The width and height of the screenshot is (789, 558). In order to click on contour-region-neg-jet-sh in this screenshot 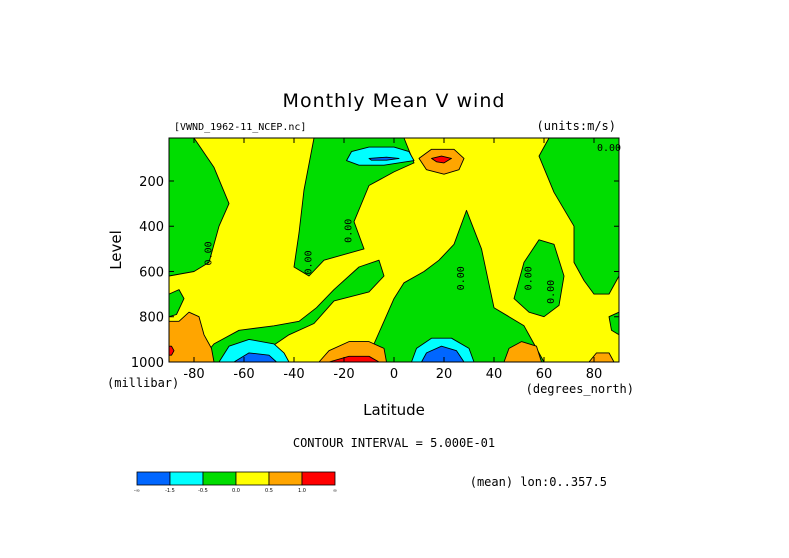, I will do `click(380, 156)`.